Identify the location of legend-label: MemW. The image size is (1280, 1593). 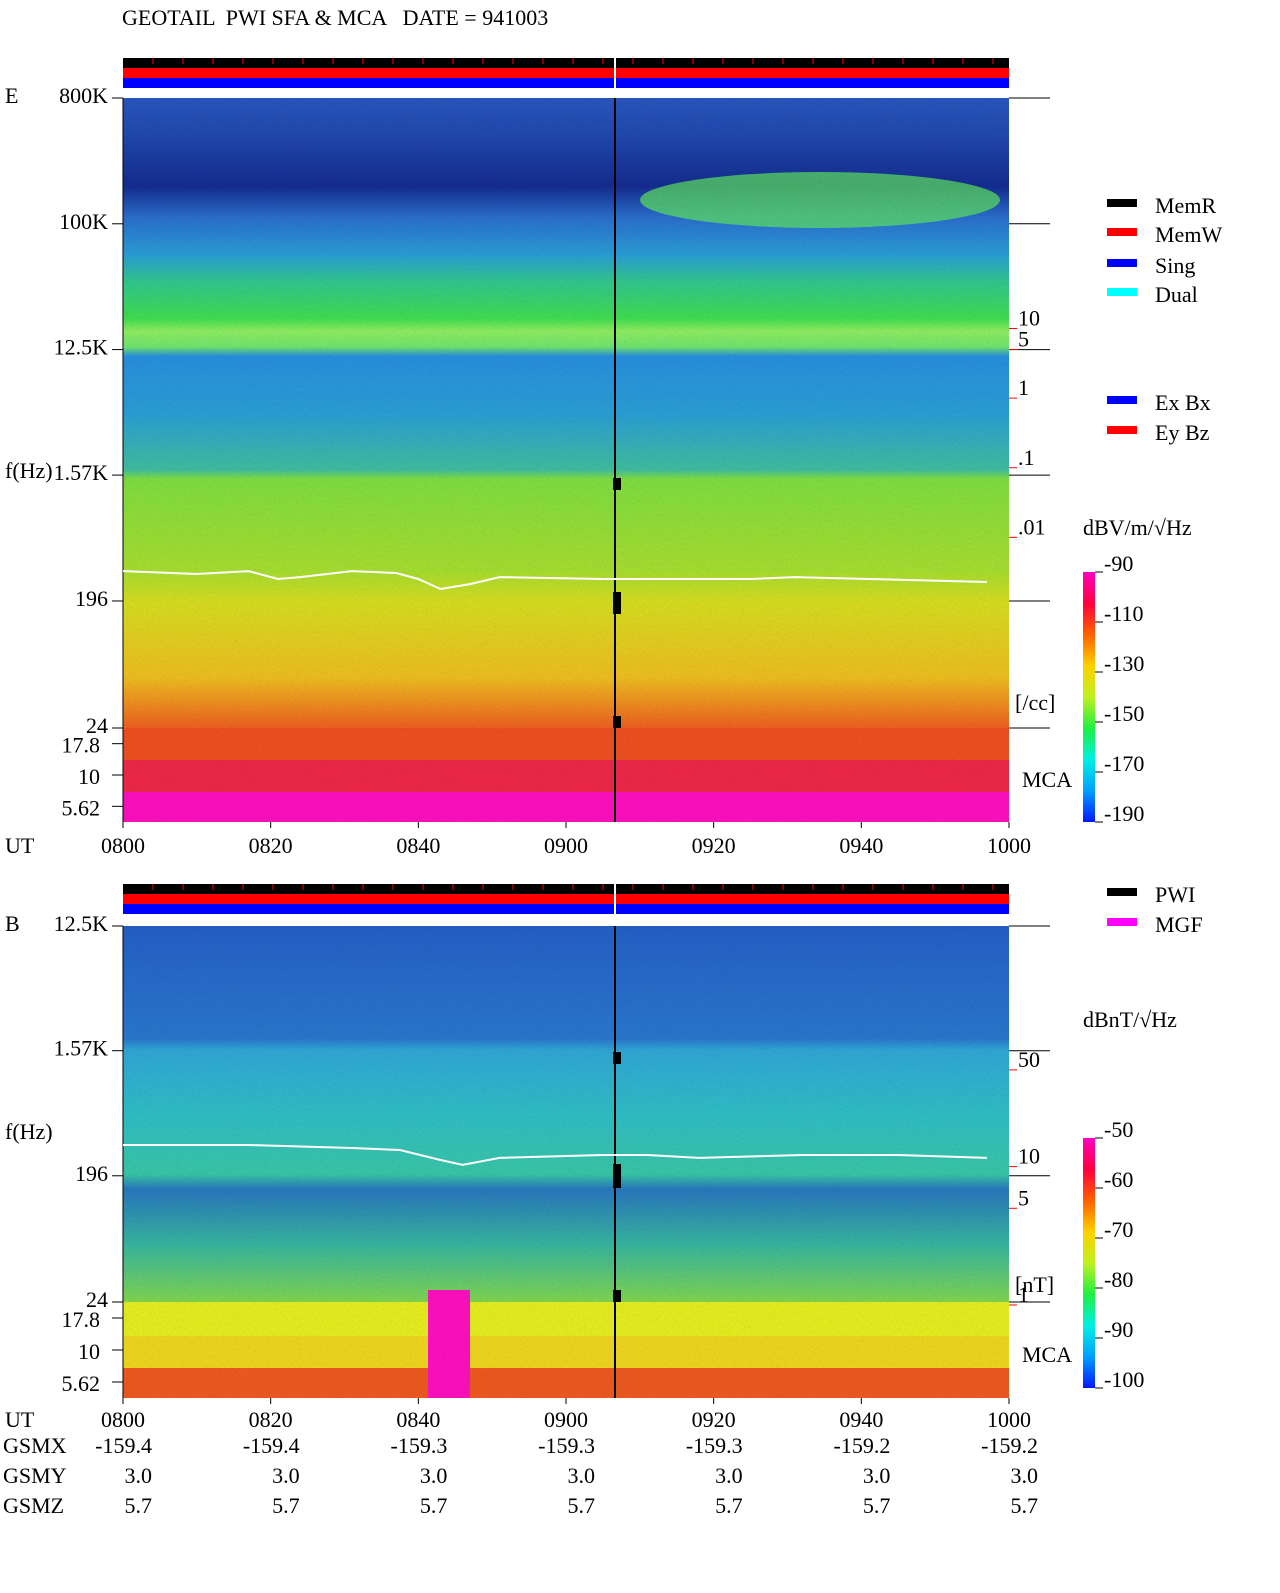
(1188, 234).